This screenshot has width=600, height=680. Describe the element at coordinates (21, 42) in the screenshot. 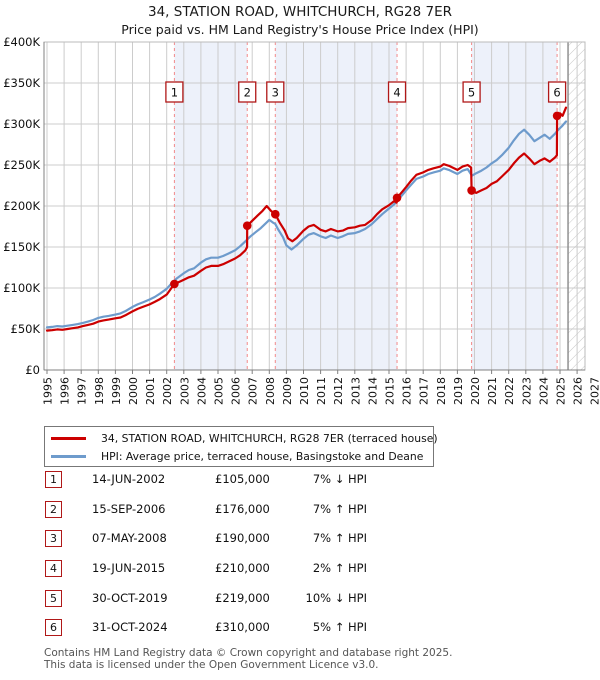

I see `y-axis-label: £400K` at that location.